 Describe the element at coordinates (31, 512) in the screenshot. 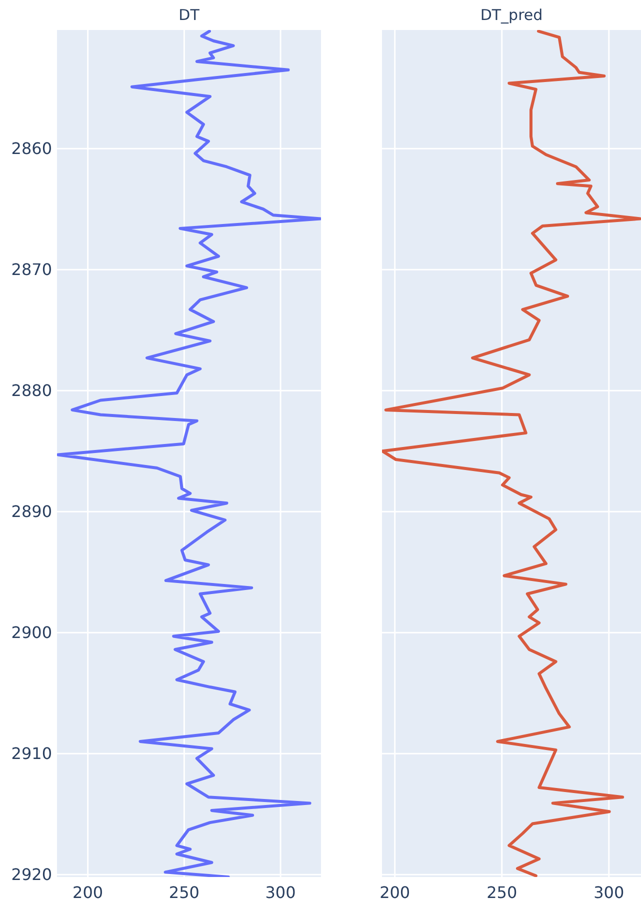

I see `y-tick-label: 2890` at that location.